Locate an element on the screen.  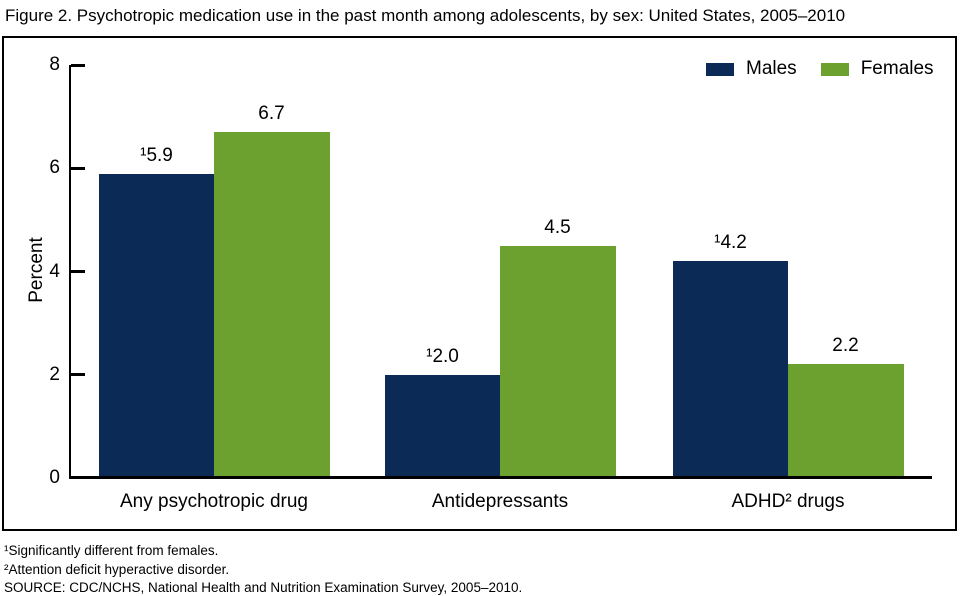
bar-males-any-psychotropic-drug is located at coordinates (156, 324).